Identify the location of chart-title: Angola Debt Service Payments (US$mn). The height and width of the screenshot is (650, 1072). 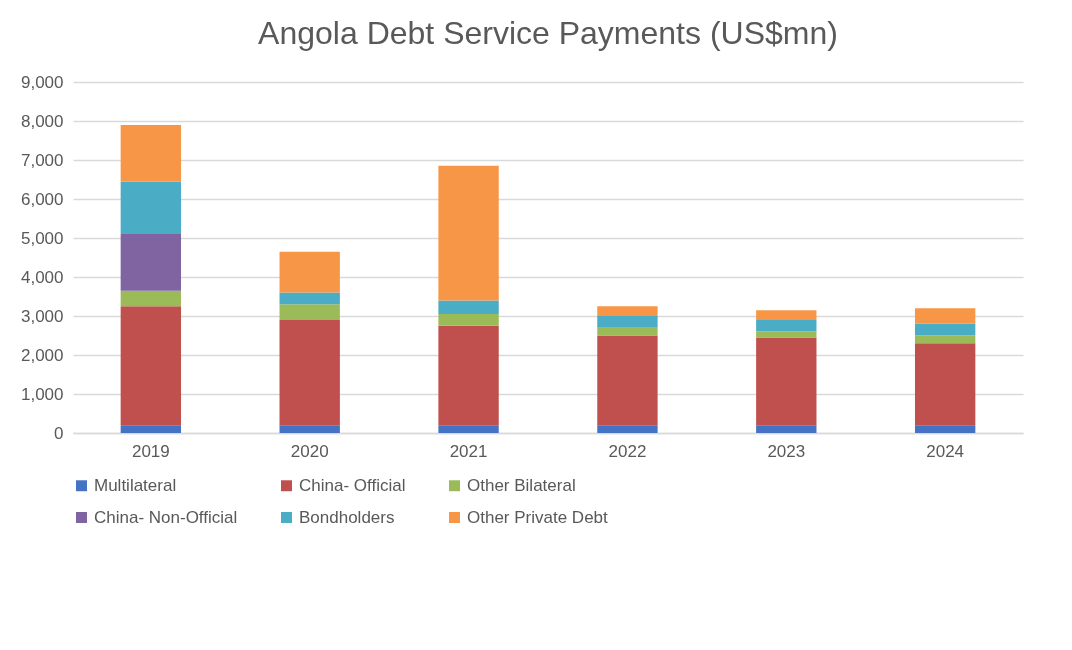
(548, 33).